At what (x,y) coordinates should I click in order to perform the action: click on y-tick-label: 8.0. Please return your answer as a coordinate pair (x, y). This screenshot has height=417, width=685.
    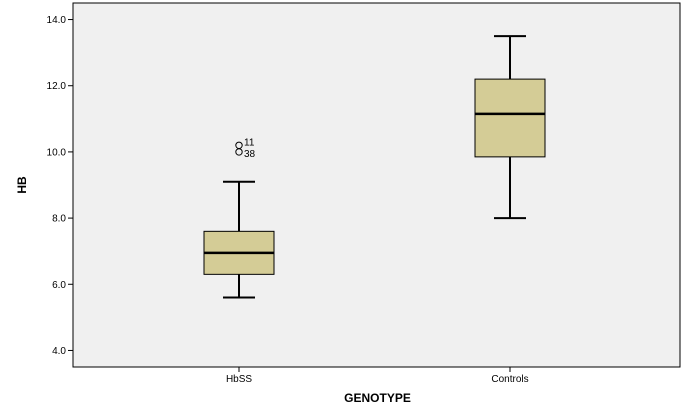
    Looking at the image, I should click on (59, 219).